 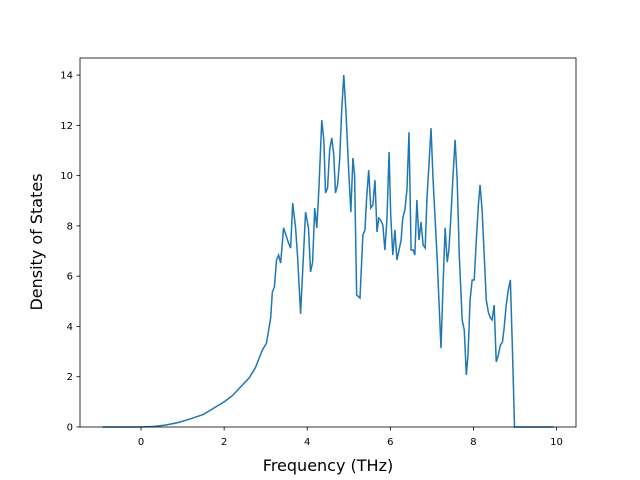 What do you see at coordinates (66, 126) in the screenshot?
I see `y-tick-label: 12` at bounding box center [66, 126].